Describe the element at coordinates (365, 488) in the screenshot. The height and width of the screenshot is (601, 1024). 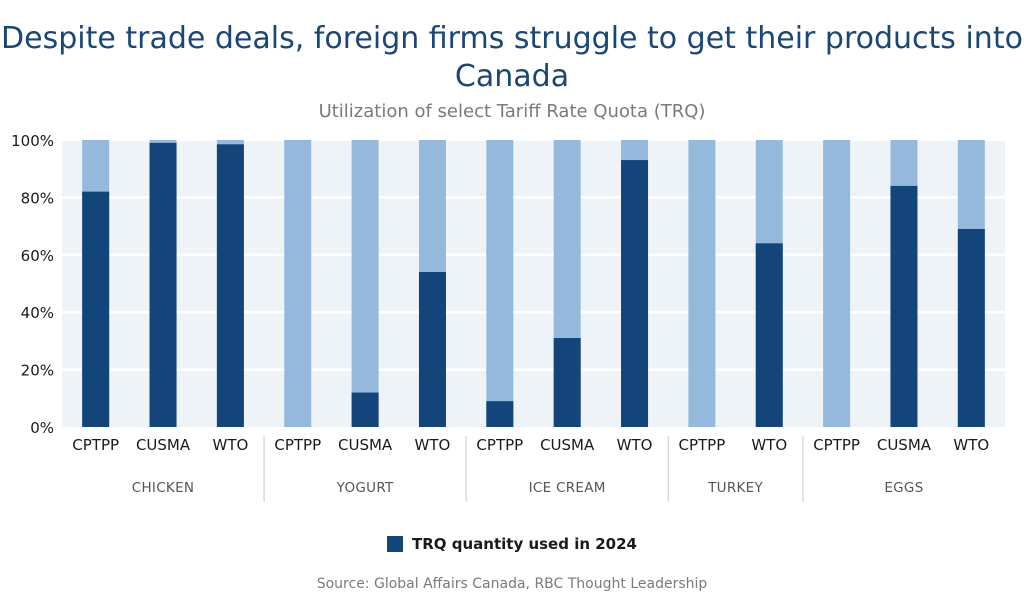
I see `group-label: YOGURT` at that location.